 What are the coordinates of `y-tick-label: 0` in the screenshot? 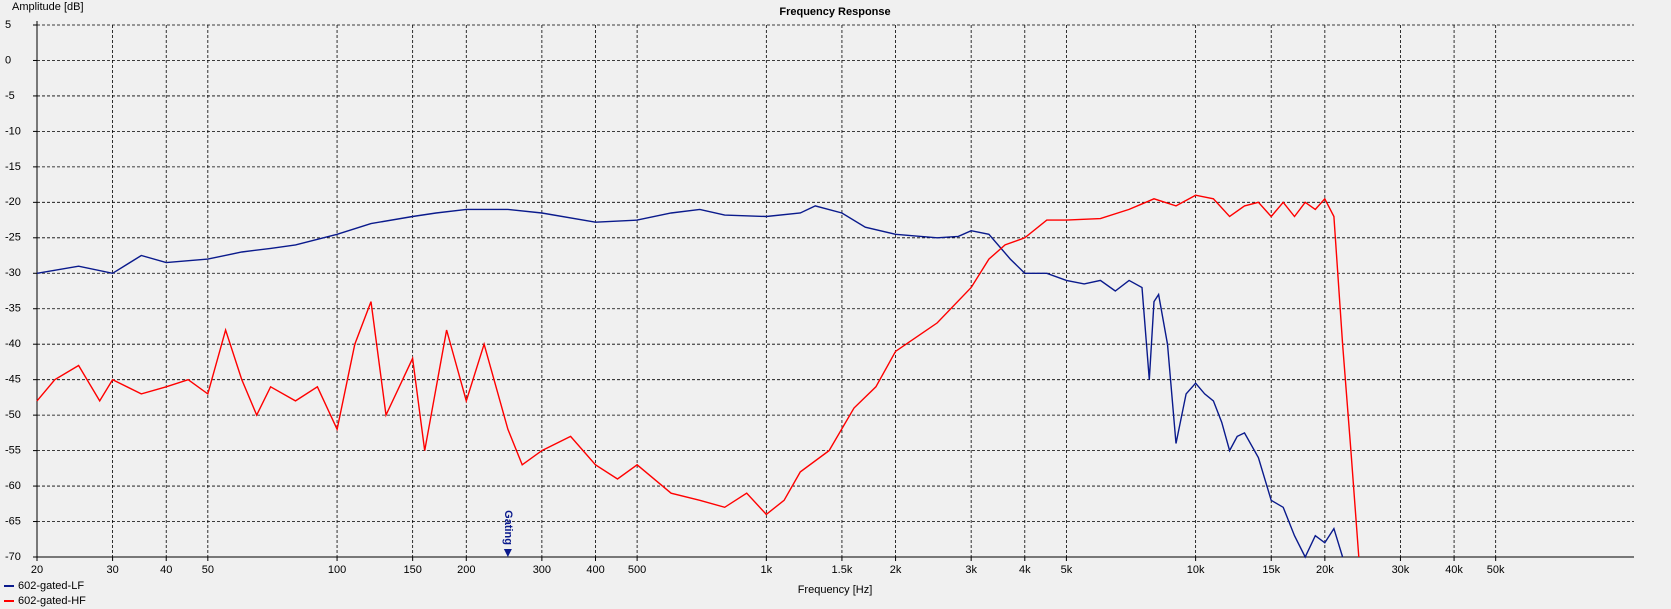 It's located at (8, 60).